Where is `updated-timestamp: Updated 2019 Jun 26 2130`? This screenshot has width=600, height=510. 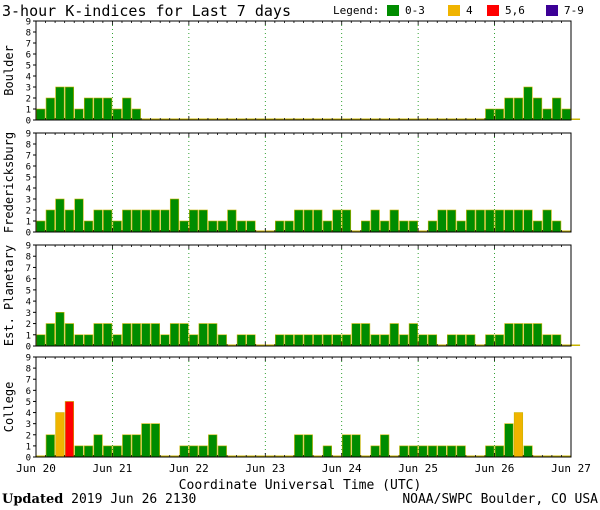 updated-timestamp: Updated 2019 Jun 26 2130 is located at coordinates (99, 499).